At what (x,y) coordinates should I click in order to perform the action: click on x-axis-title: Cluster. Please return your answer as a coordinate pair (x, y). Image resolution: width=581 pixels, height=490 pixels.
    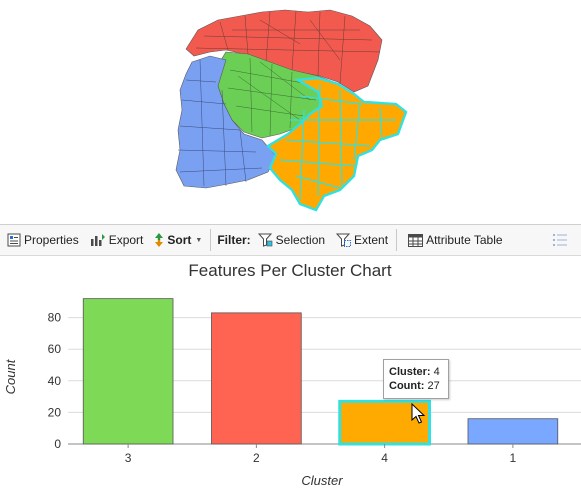
    Looking at the image, I should click on (322, 480).